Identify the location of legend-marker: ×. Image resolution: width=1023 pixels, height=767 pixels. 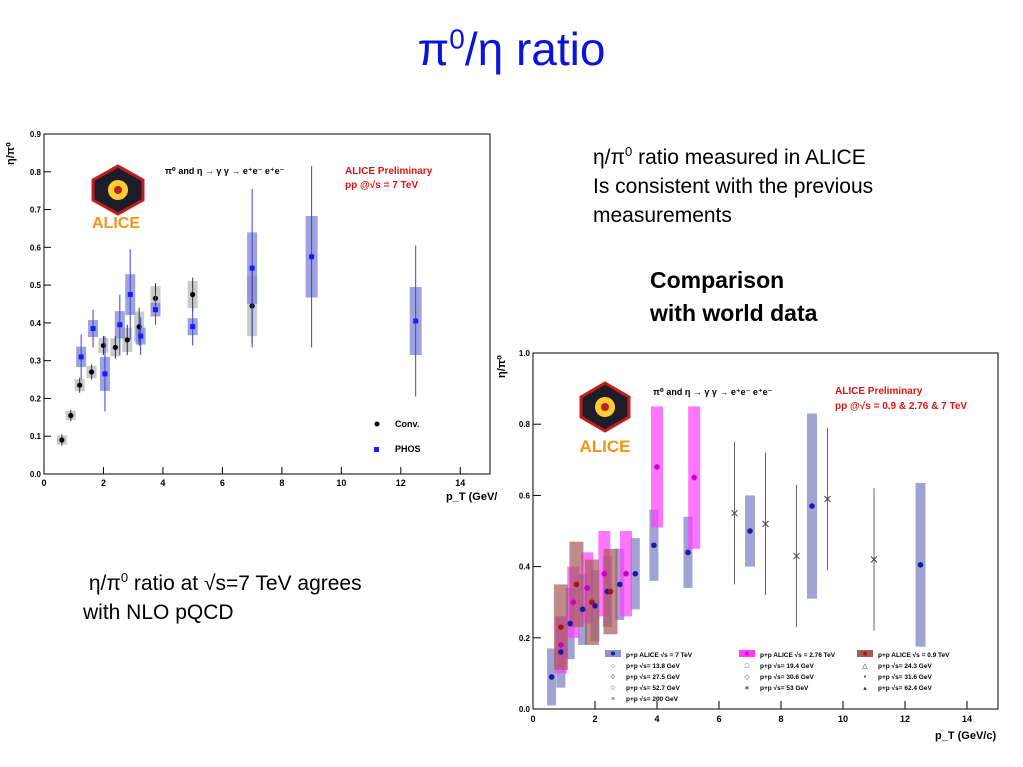
(613, 699).